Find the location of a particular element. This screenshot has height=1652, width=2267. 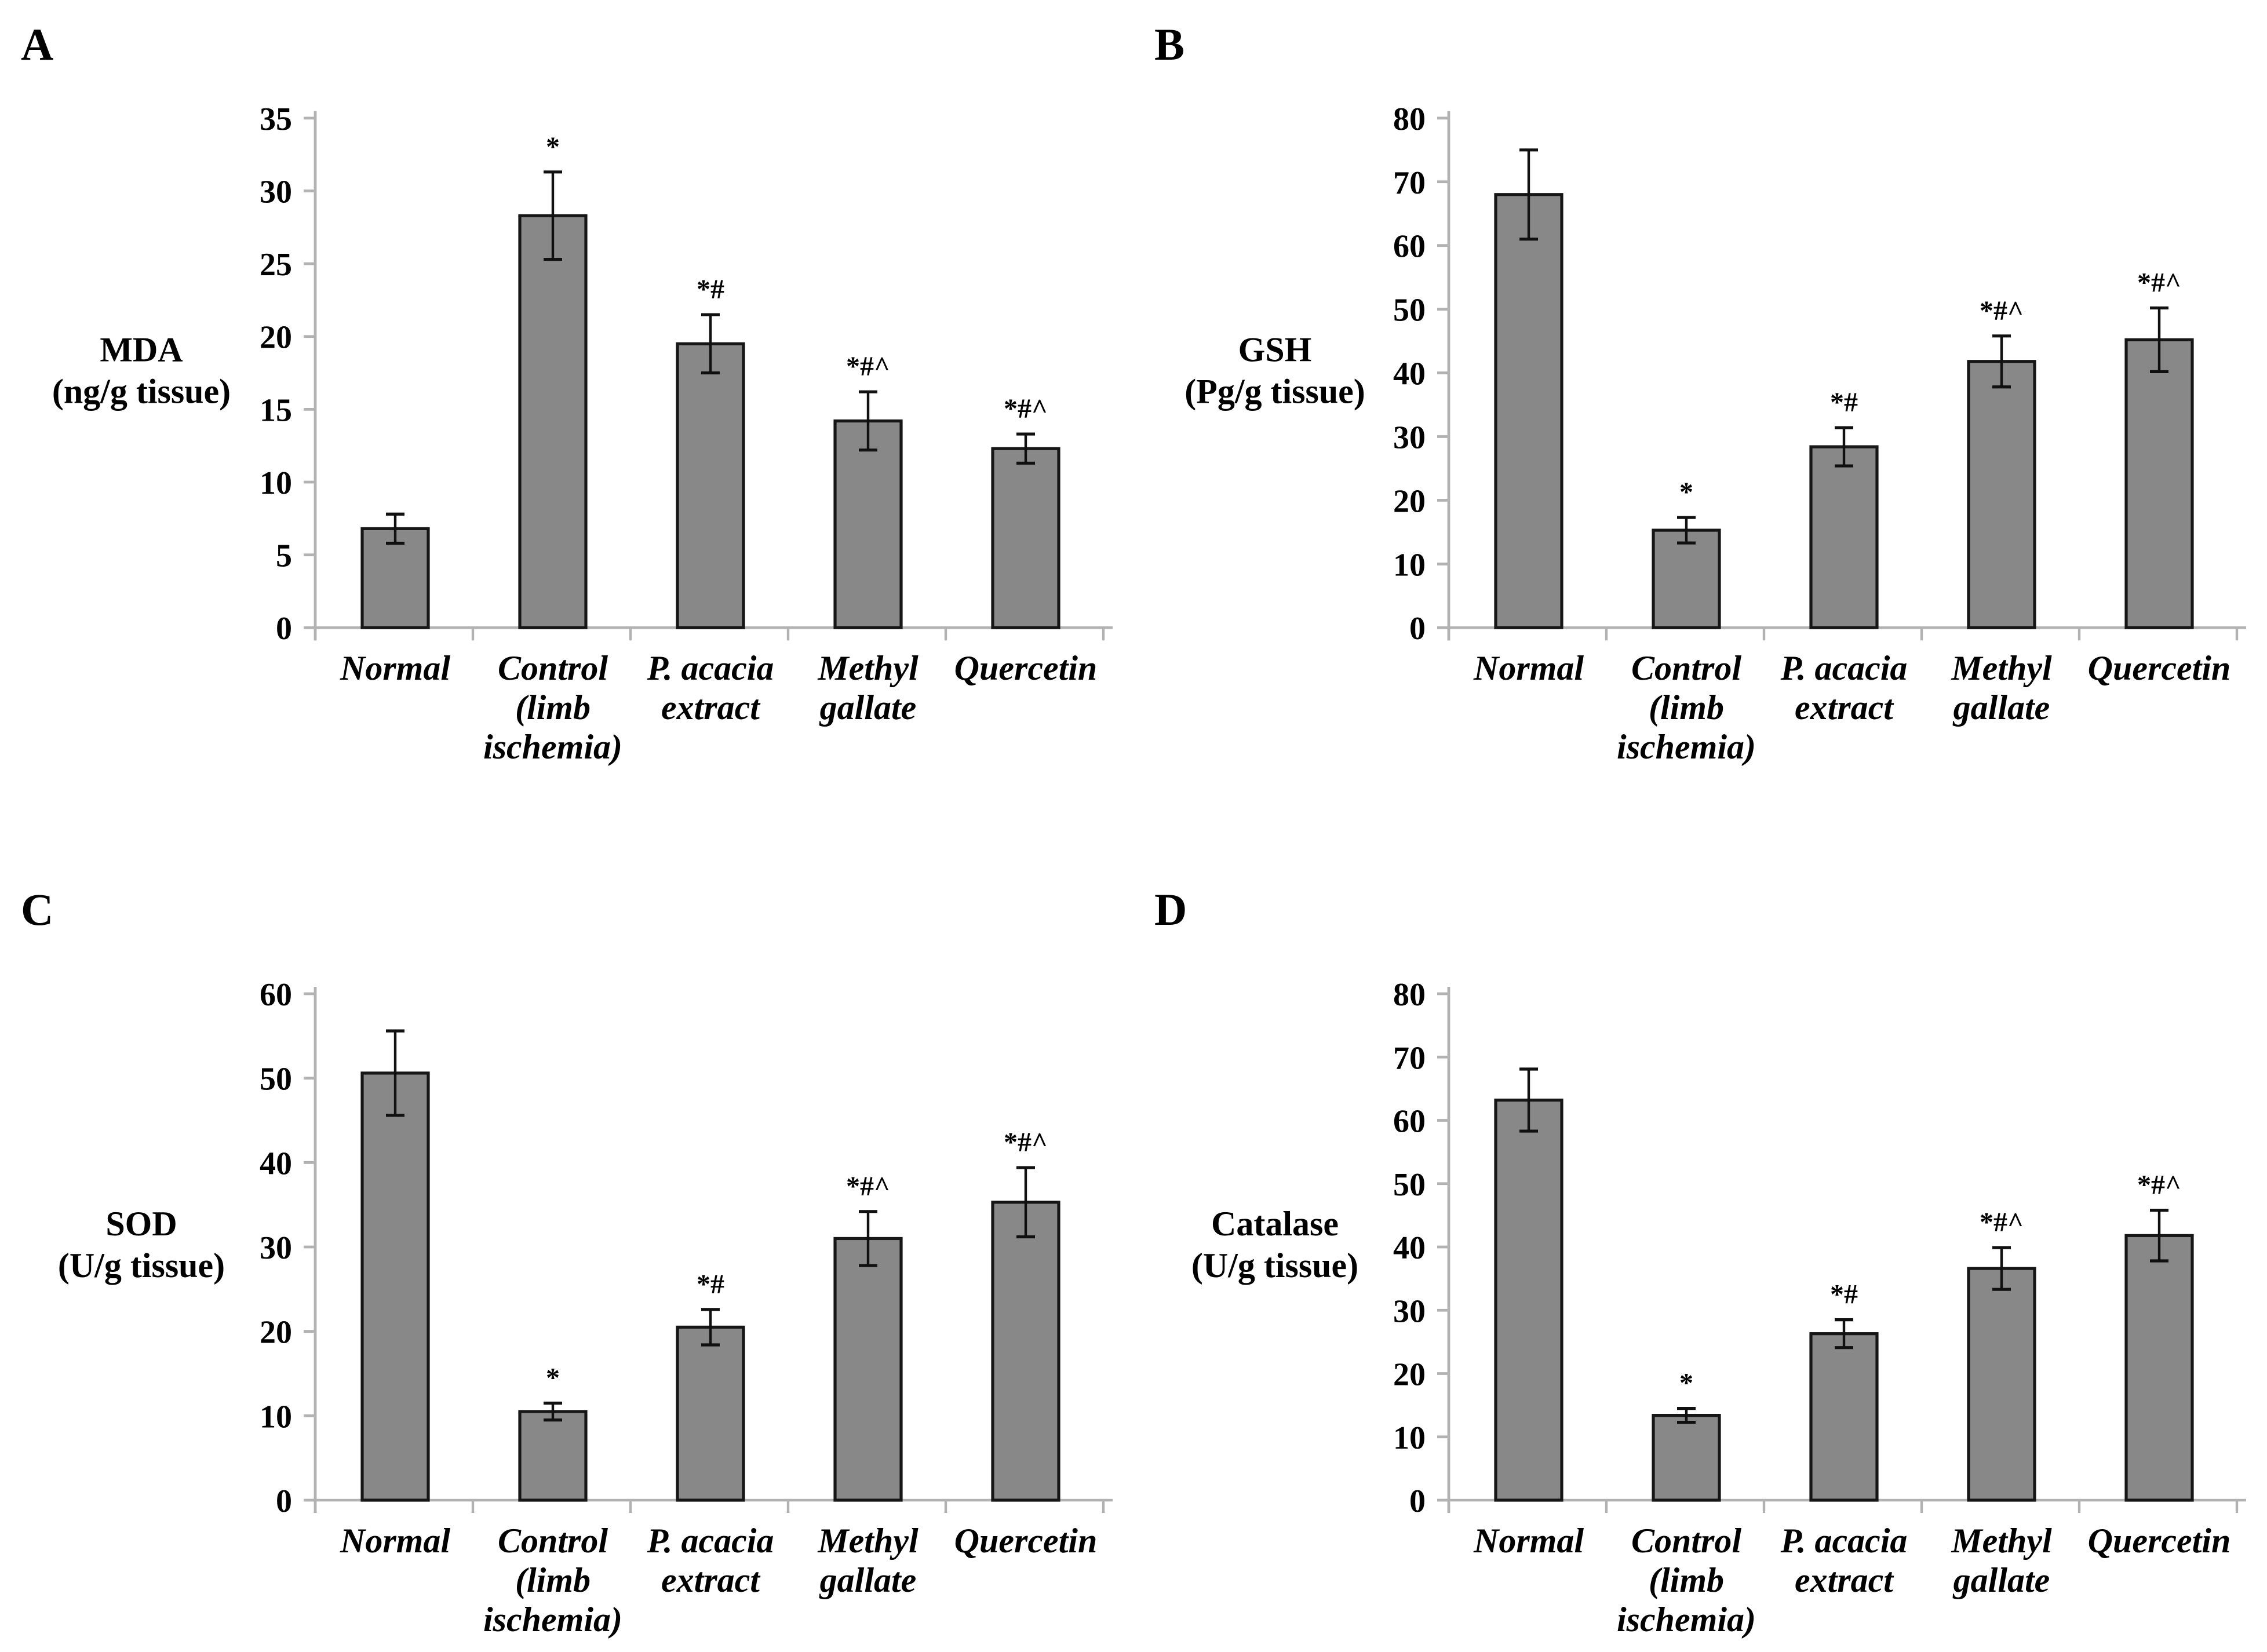

y-axis-label: (Pg/g tissue) is located at coordinates (1274, 392).